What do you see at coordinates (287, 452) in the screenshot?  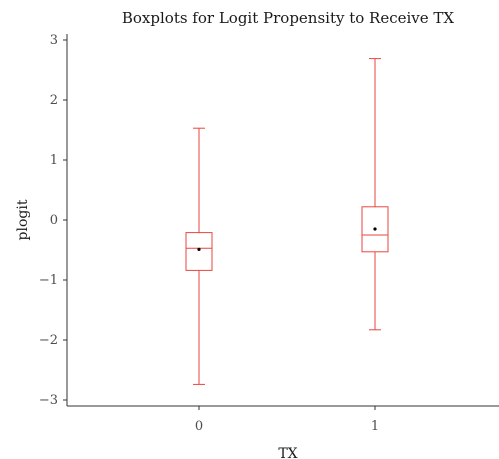 I see `x-axis-label: TX` at bounding box center [287, 452].